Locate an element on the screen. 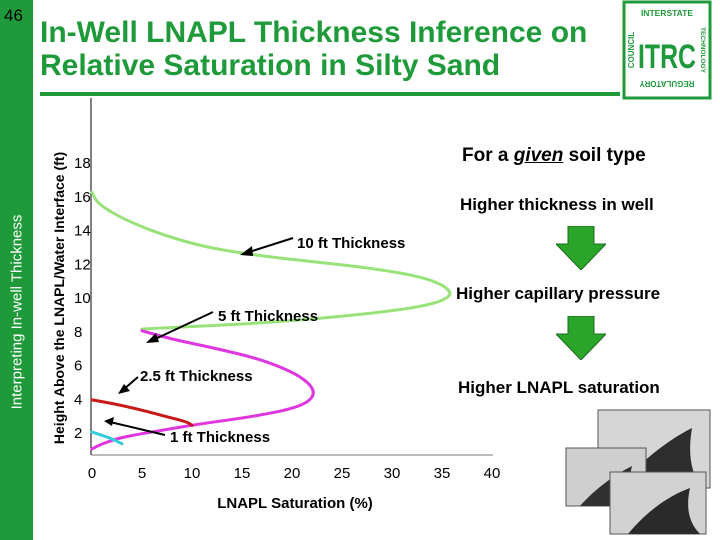  x-axis-label: LNAPL Saturation (%) is located at coordinates (295, 503).